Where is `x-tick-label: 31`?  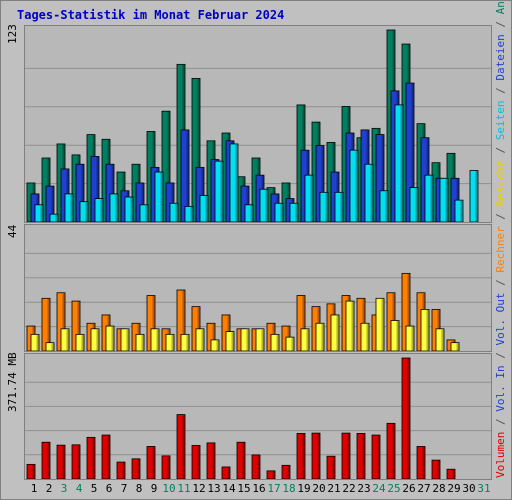 x-tick-label: 31 is located at coordinates (484, 488).